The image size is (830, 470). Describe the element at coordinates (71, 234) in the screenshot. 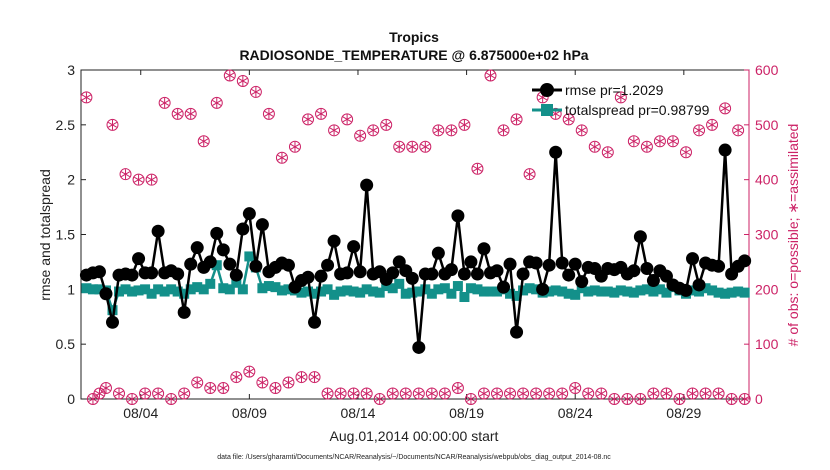

I see `y-axis-left: 0 0.5 1 1.5 2 2.5 3` at that location.